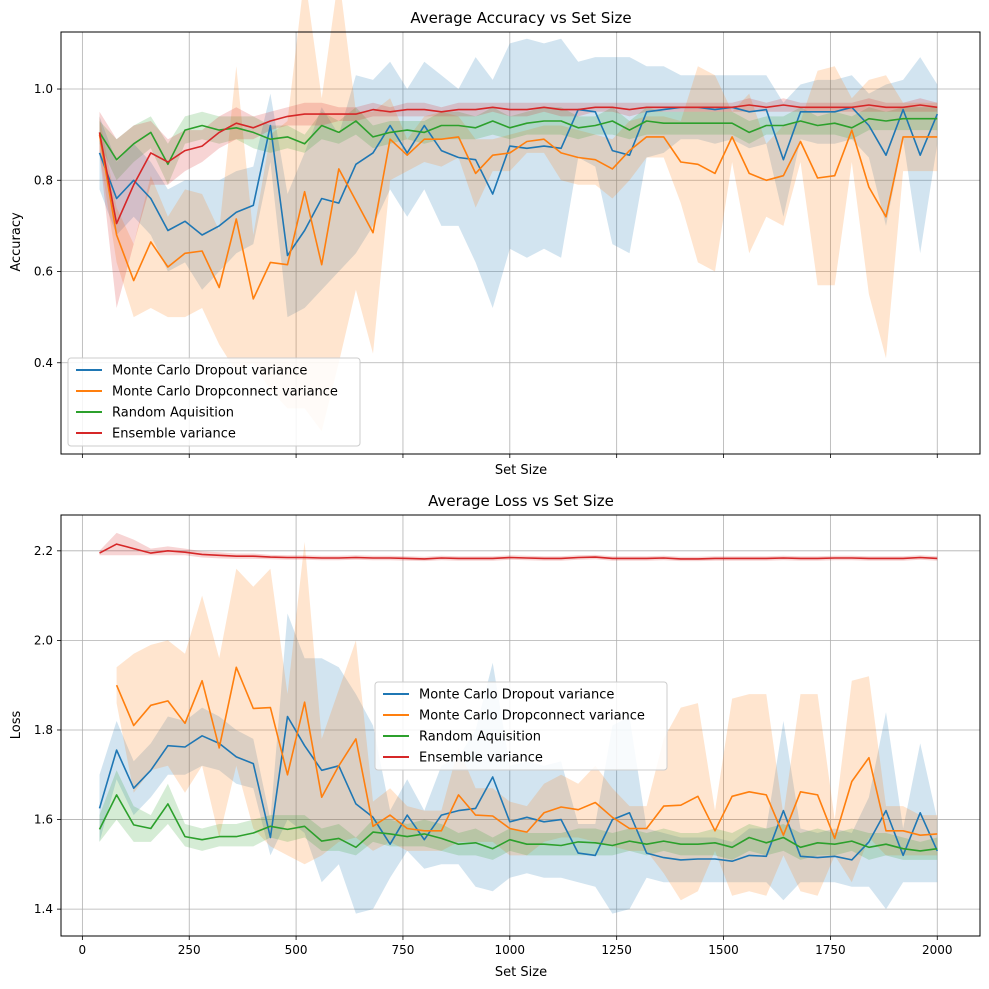  Describe the element at coordinates (296, 950) in the screenshot. I see `x-tick-label: 500` at that location.